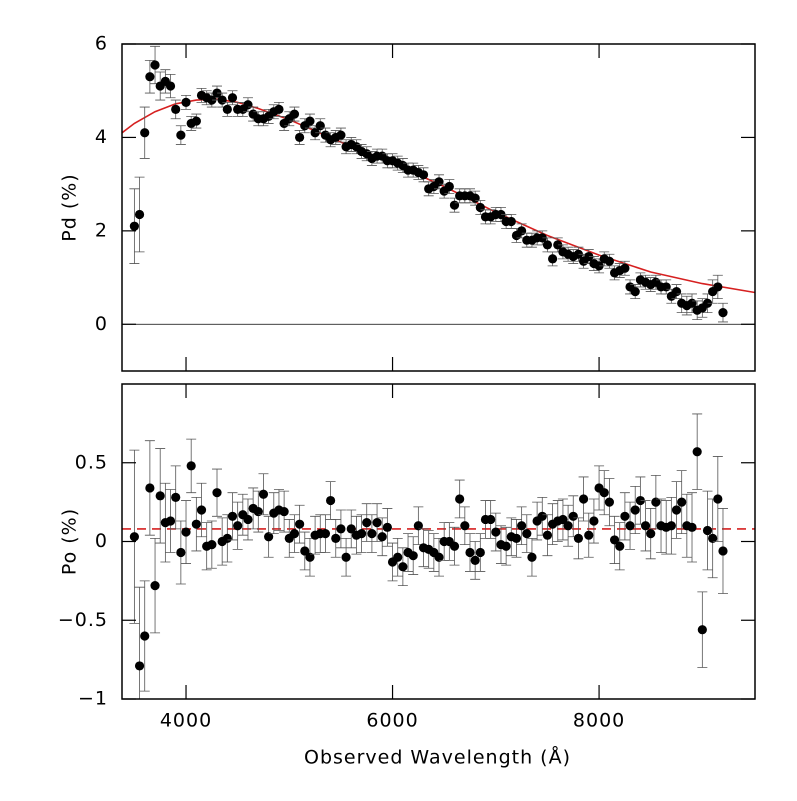  Describe the element at coordinates (437, 757) in the screenshot. I see `x-axis-label: Observed Wavelength (Å)` at that location.